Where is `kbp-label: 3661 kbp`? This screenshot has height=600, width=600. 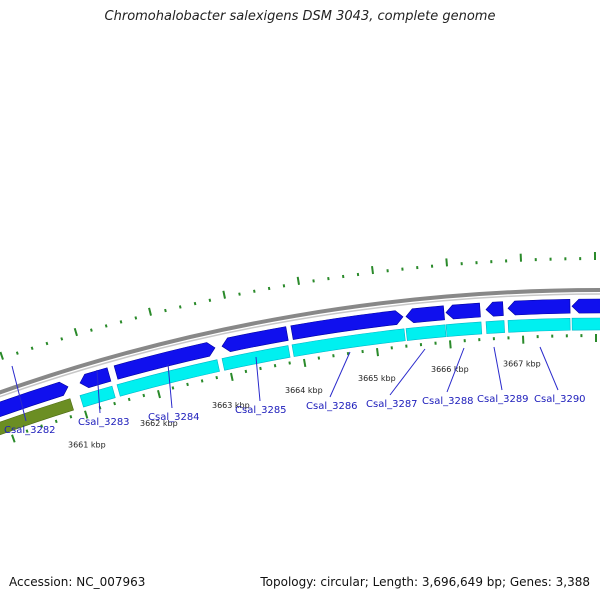
kbp-label: 3661 kbp is located at coordinates (87, 444).